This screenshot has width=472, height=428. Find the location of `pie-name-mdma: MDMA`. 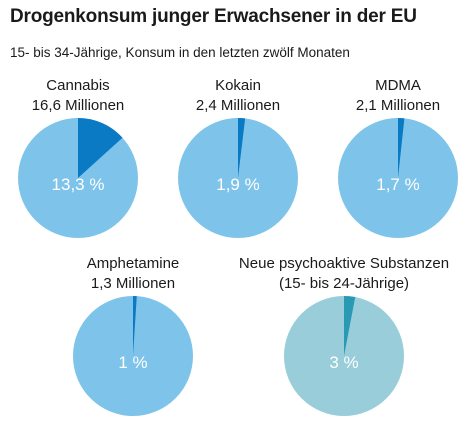

pie-name-mdma: MDMA is located at coordinates (398, 85).